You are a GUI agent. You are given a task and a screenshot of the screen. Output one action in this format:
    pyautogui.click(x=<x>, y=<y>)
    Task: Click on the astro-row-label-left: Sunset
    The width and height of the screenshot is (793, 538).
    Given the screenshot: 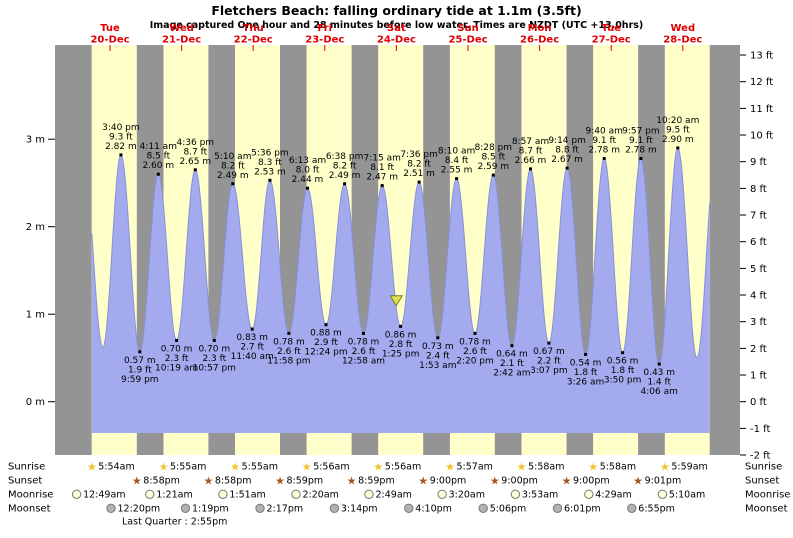 What is the action you would take?
    pyautogui.click(x=25, y=481)
    